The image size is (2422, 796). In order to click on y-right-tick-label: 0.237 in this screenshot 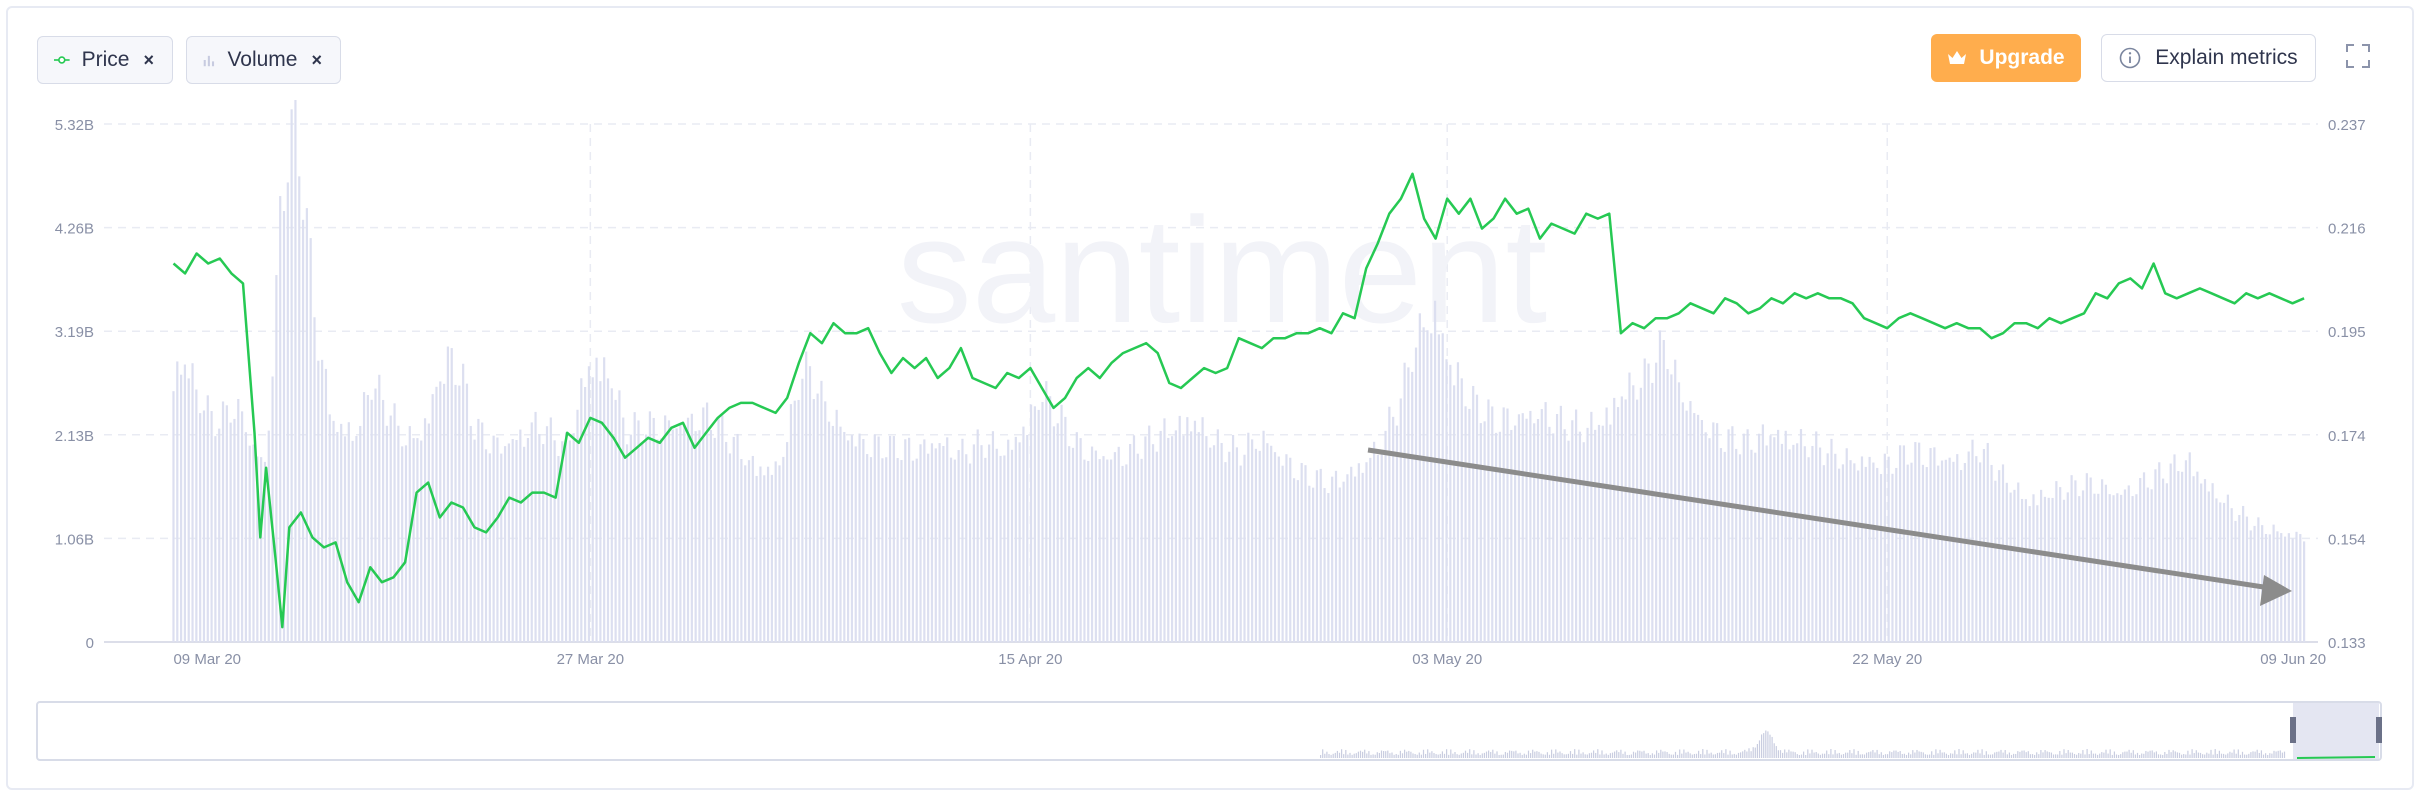, I will do `click(2347, 125)`.